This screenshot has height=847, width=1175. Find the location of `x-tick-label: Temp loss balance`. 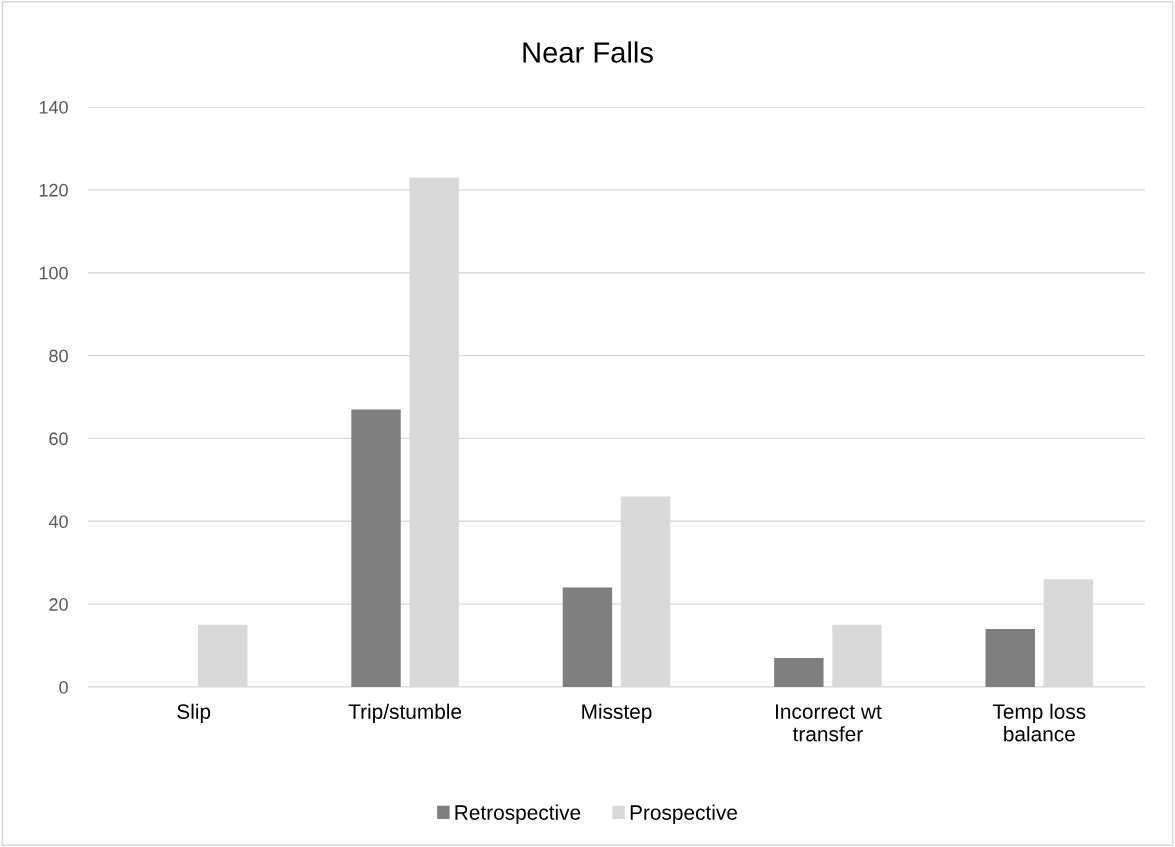

x-tick-label: Temp loss balance is located at coordinates (1039, 722).